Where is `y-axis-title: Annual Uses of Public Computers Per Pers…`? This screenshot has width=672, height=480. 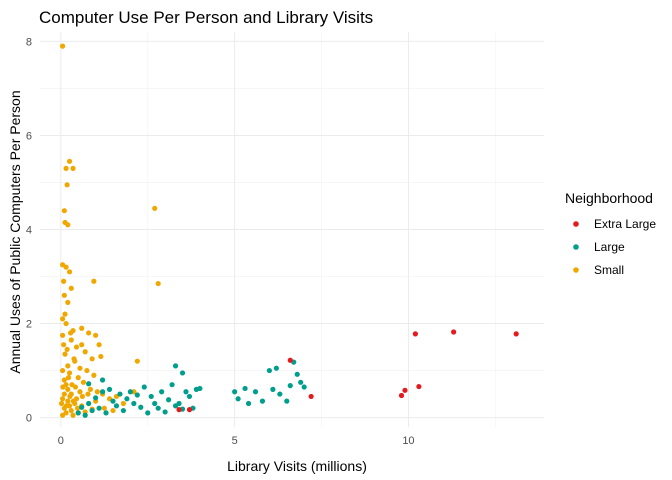 y-axis-title: Annual Uses of Public Computers Per Pers… is located at coordinates (15, 231).